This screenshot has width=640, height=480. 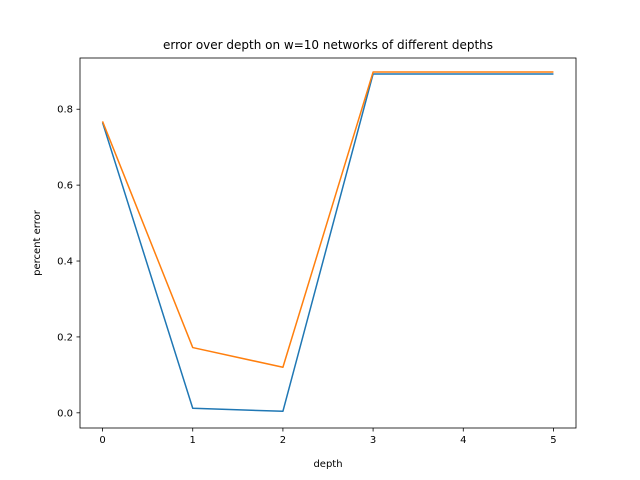 I want to click on x-tick-label: 3, so click(x=373, y=440).